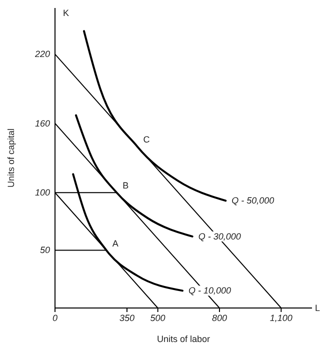  What do you see at coordinates (219, 236) in the screenshot?
I see `series-label: Q - 30,000` at bounding box center [219, 236].